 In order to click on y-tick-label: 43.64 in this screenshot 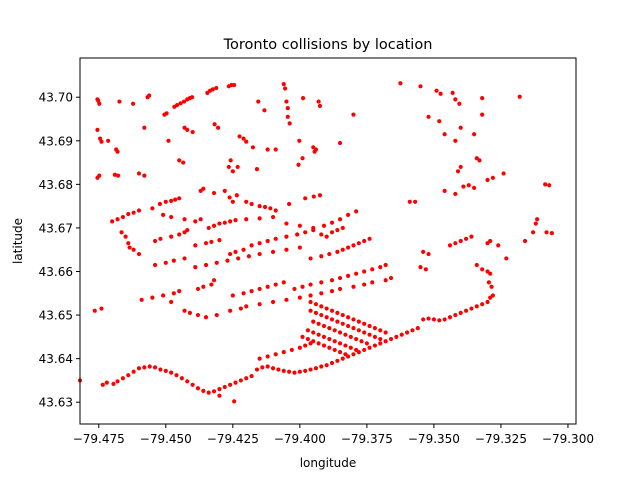, I will do `click(56, 359)`.